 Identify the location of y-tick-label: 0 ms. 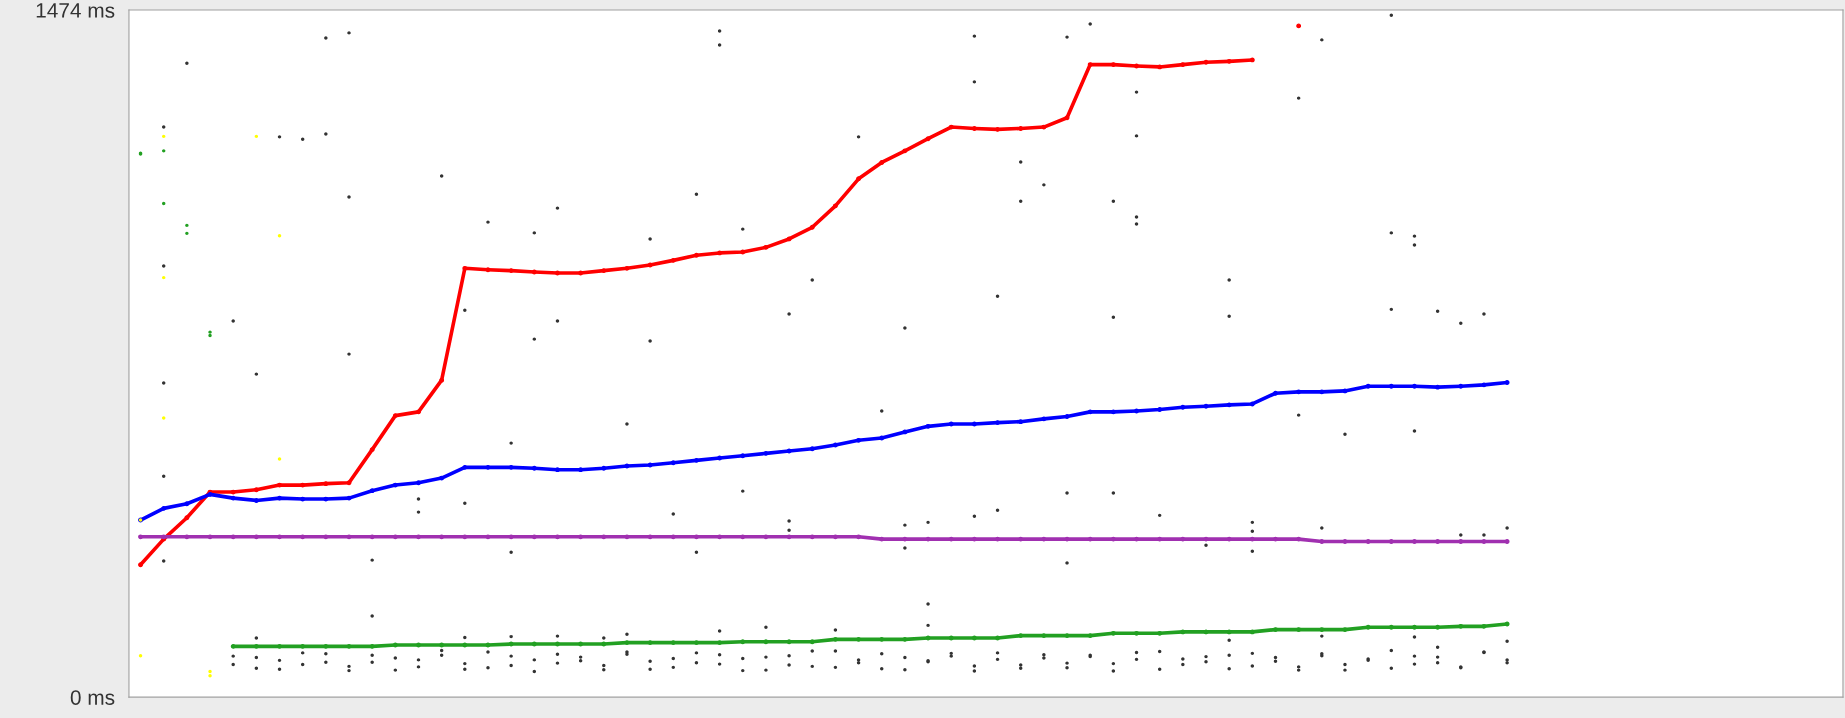
(92, 697).